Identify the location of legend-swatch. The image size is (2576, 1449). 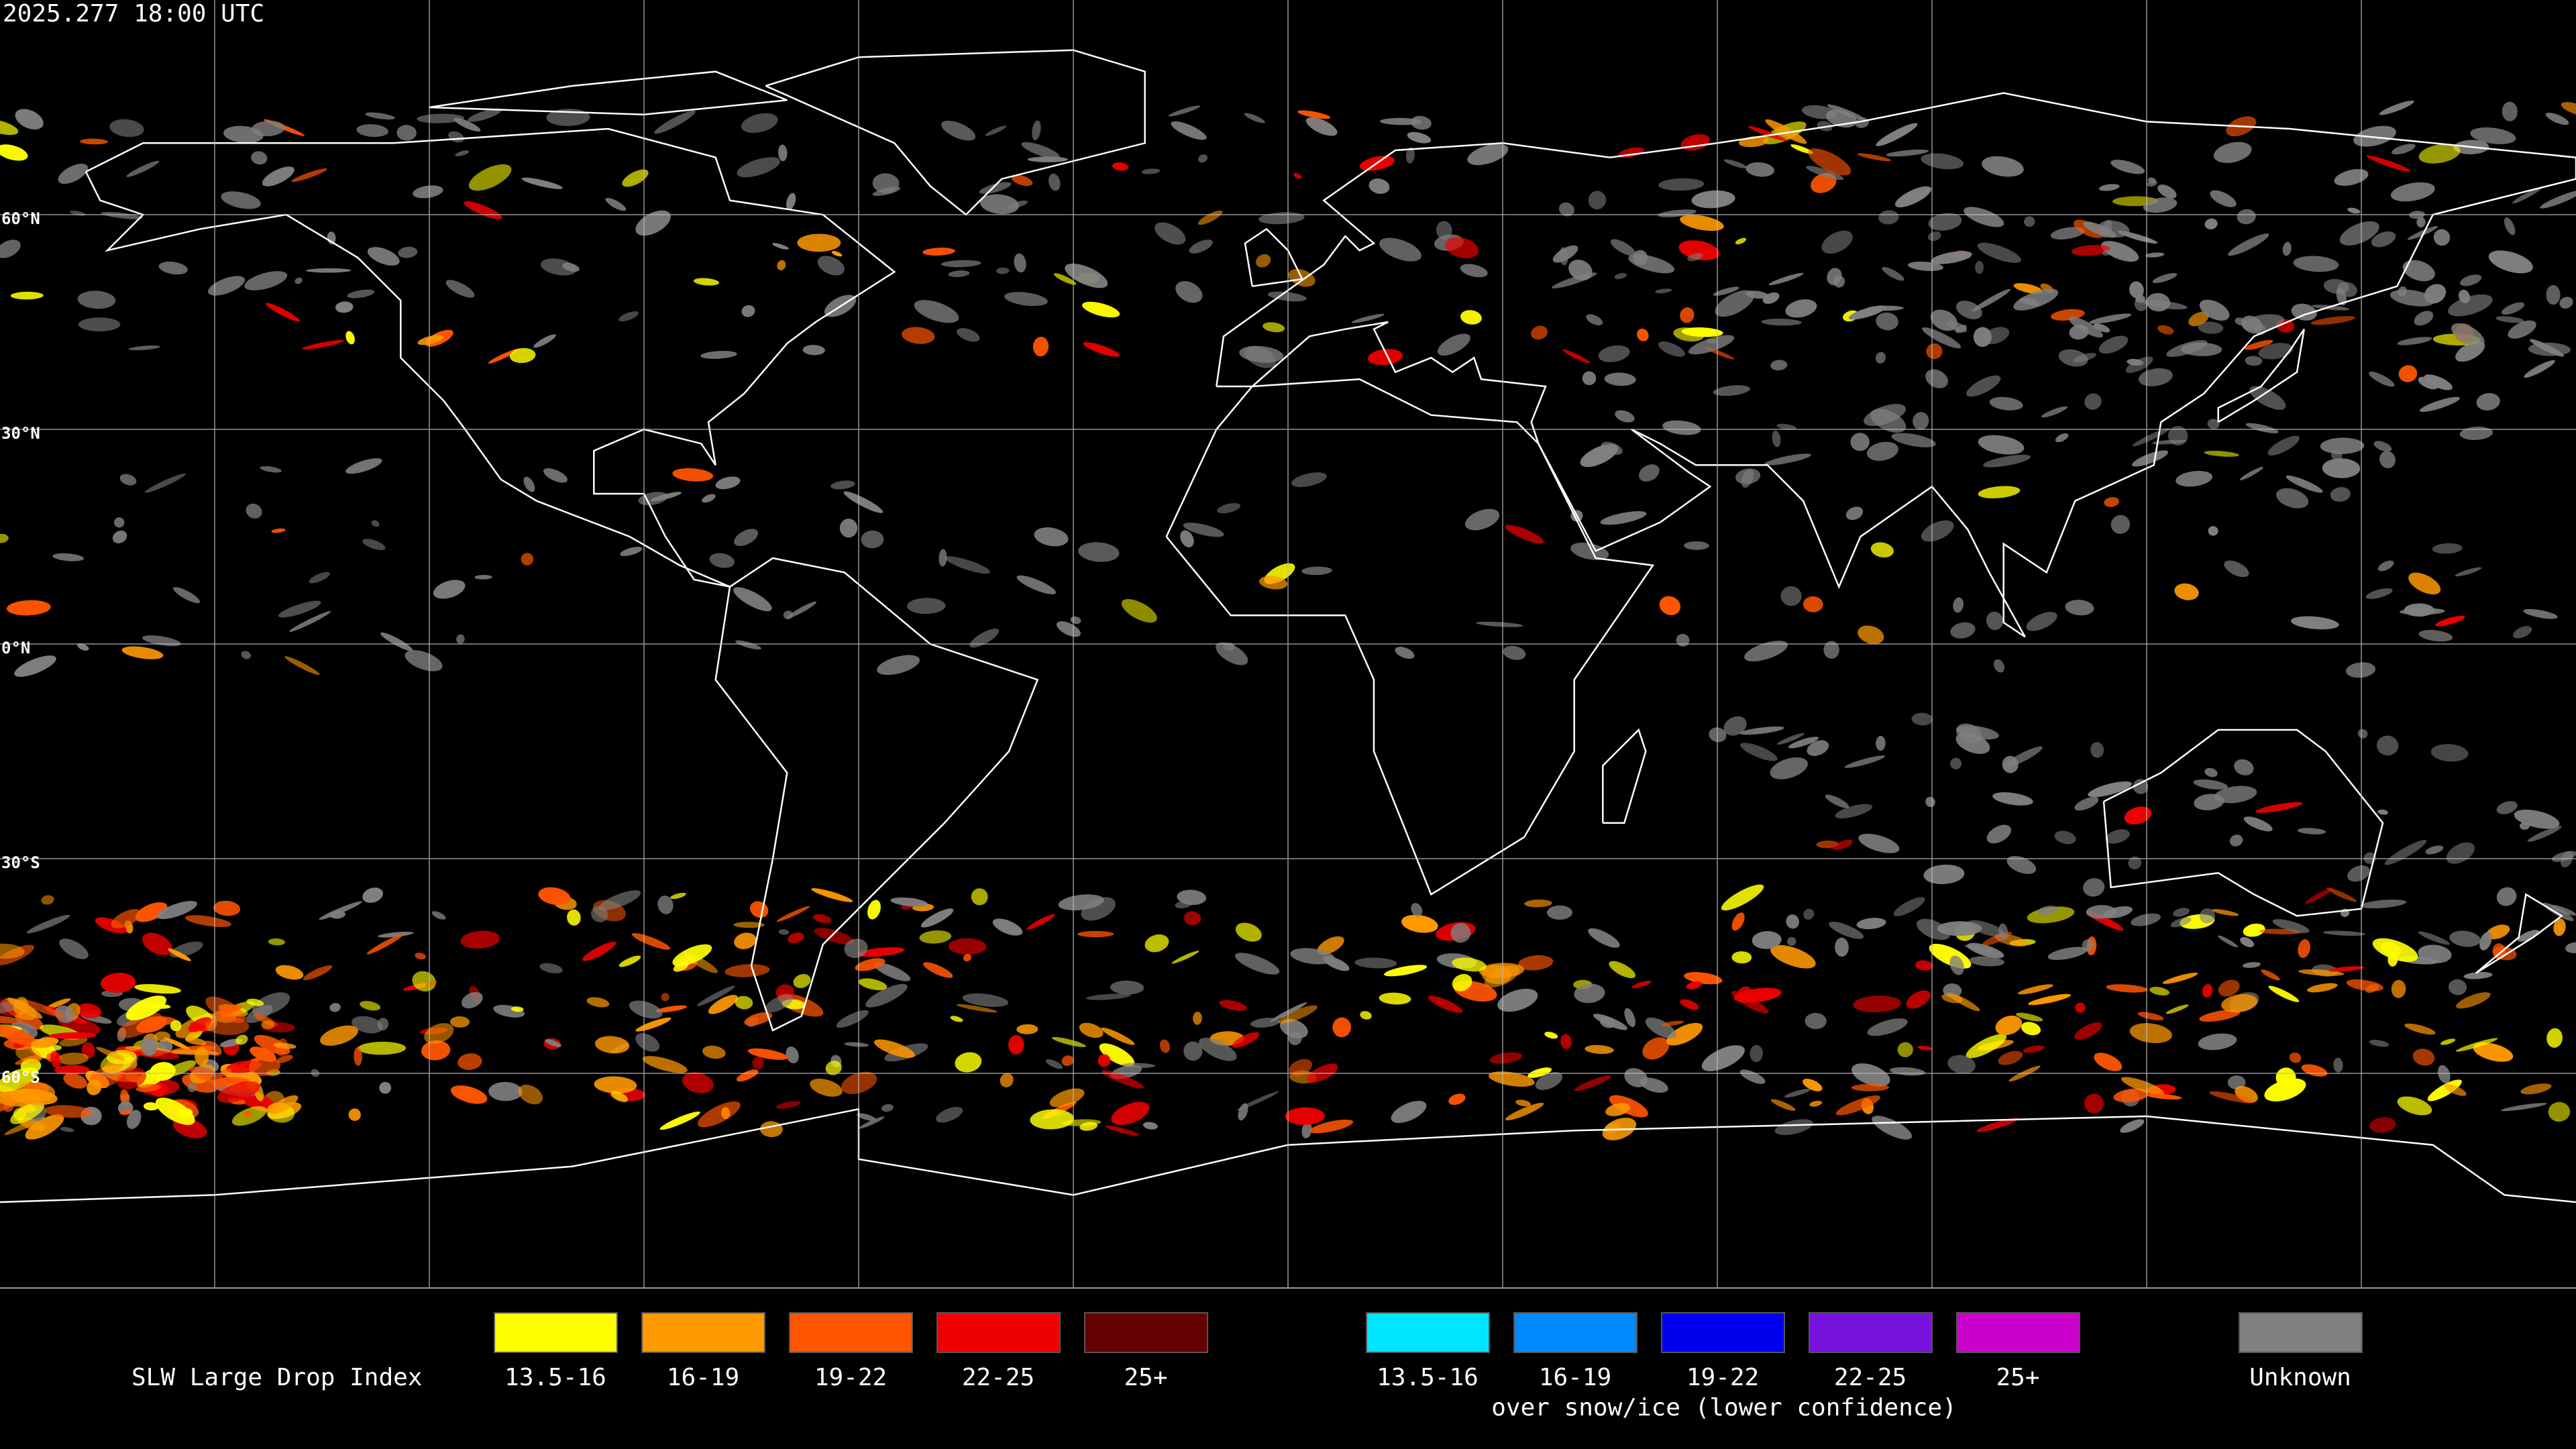
(703, 1332).